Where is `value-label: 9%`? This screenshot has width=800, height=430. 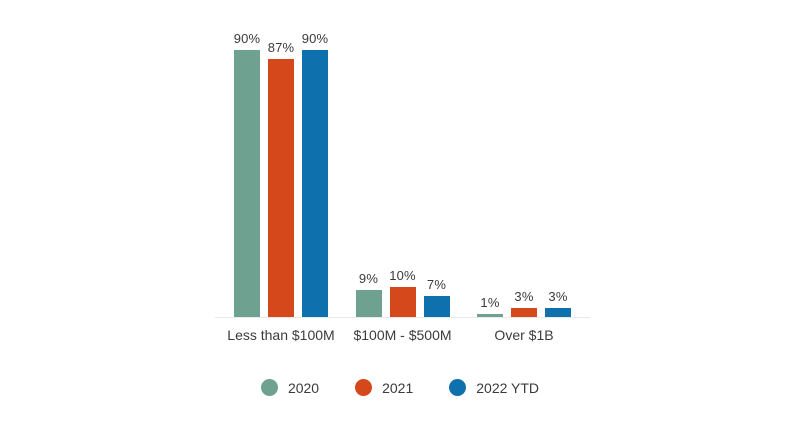
value-label: 9% is located at coordinates (368, 278).